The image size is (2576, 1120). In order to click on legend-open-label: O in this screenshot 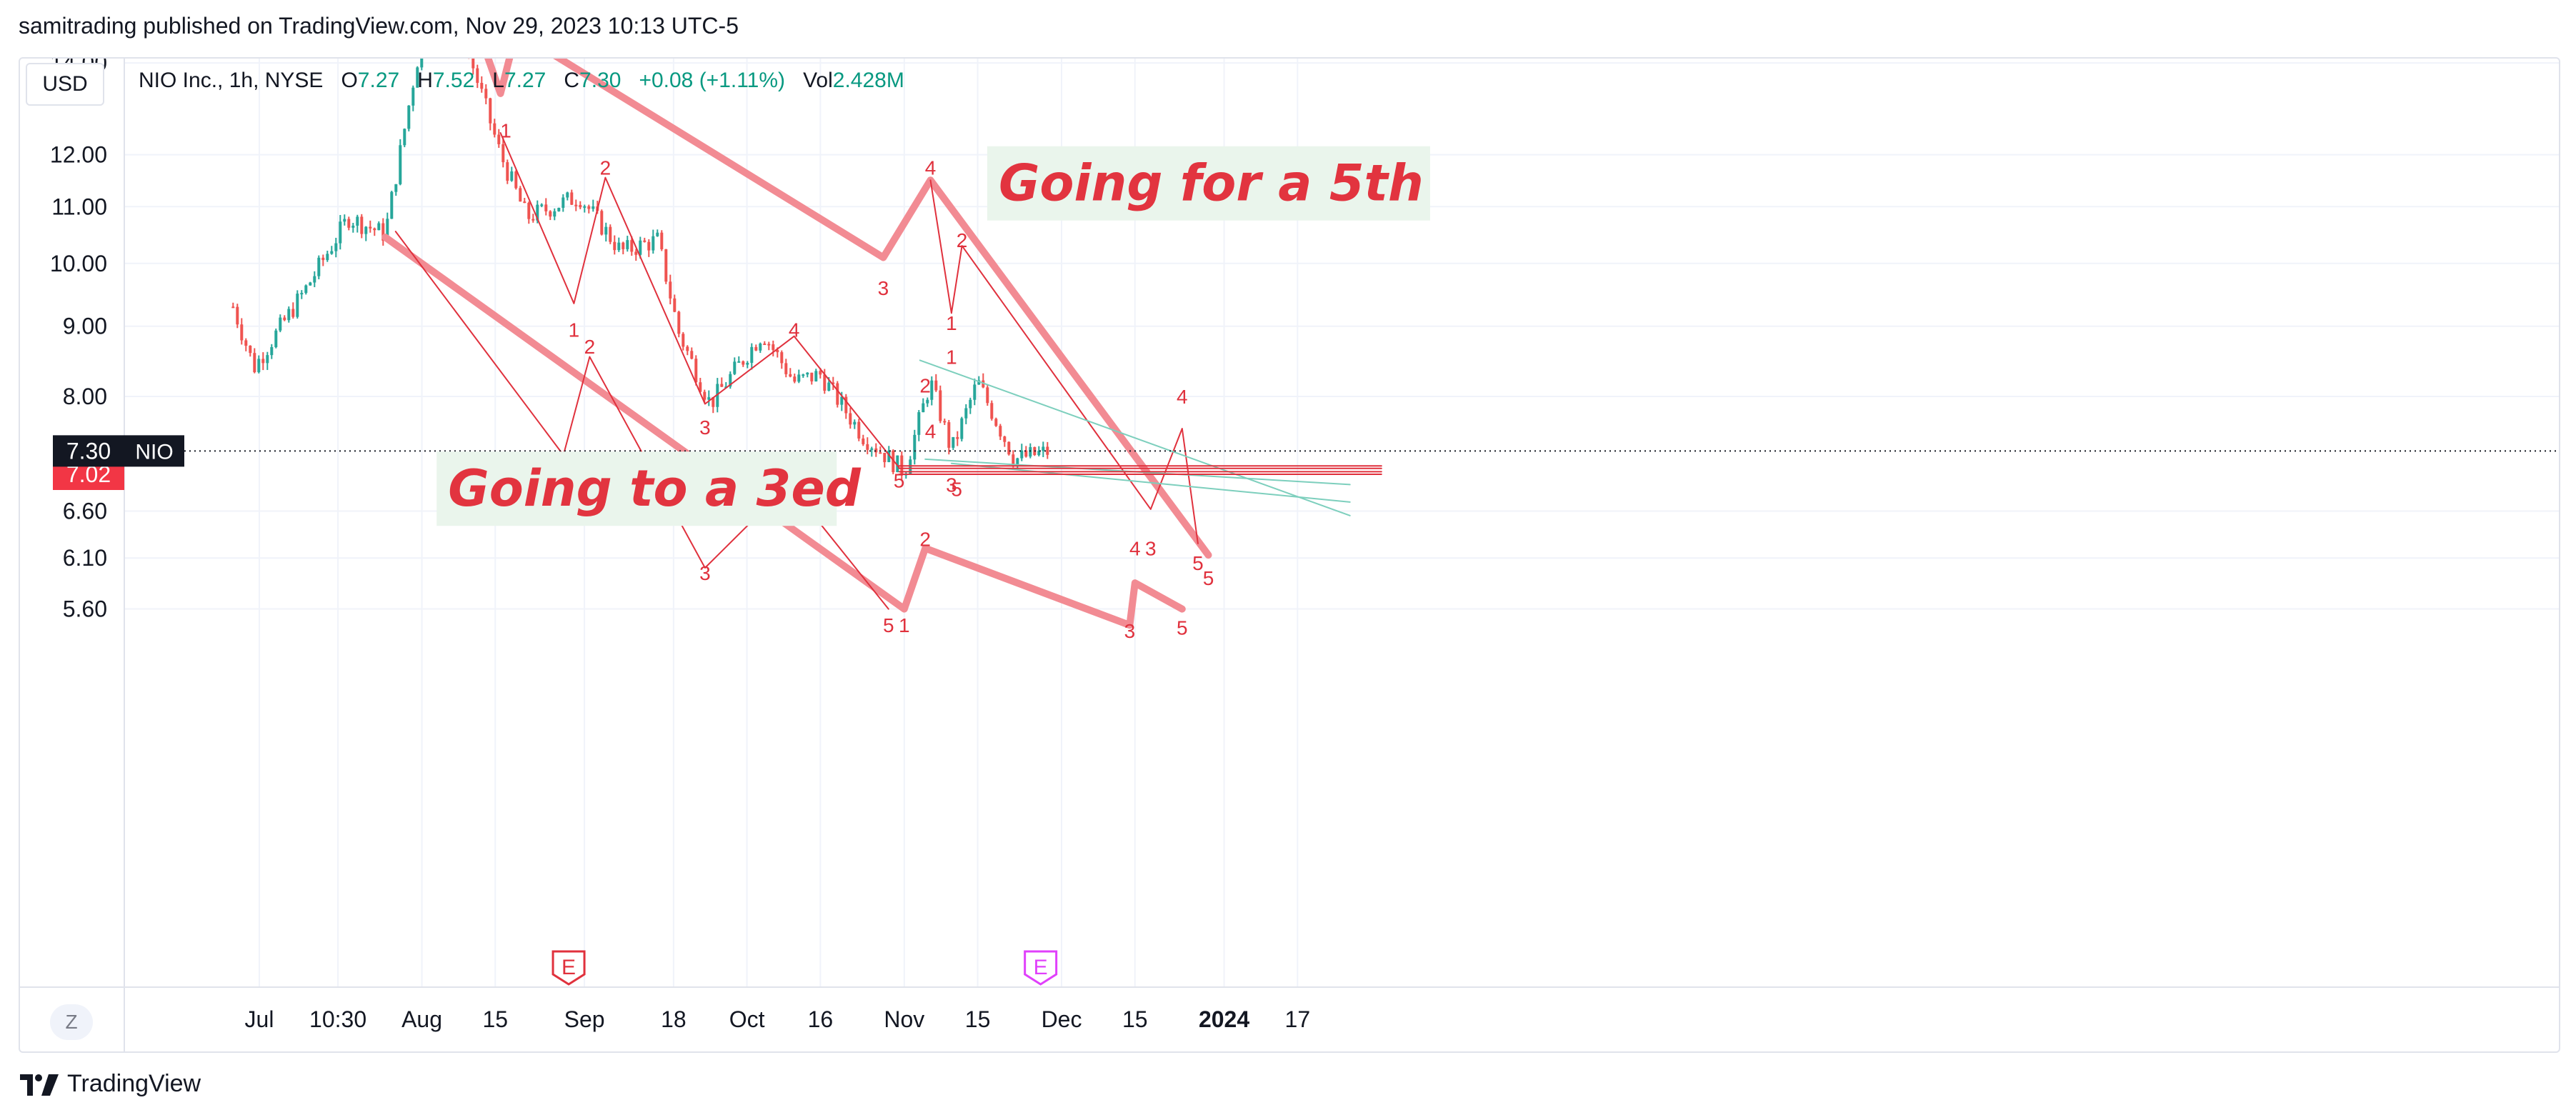, I will do `click(350, 80)`.